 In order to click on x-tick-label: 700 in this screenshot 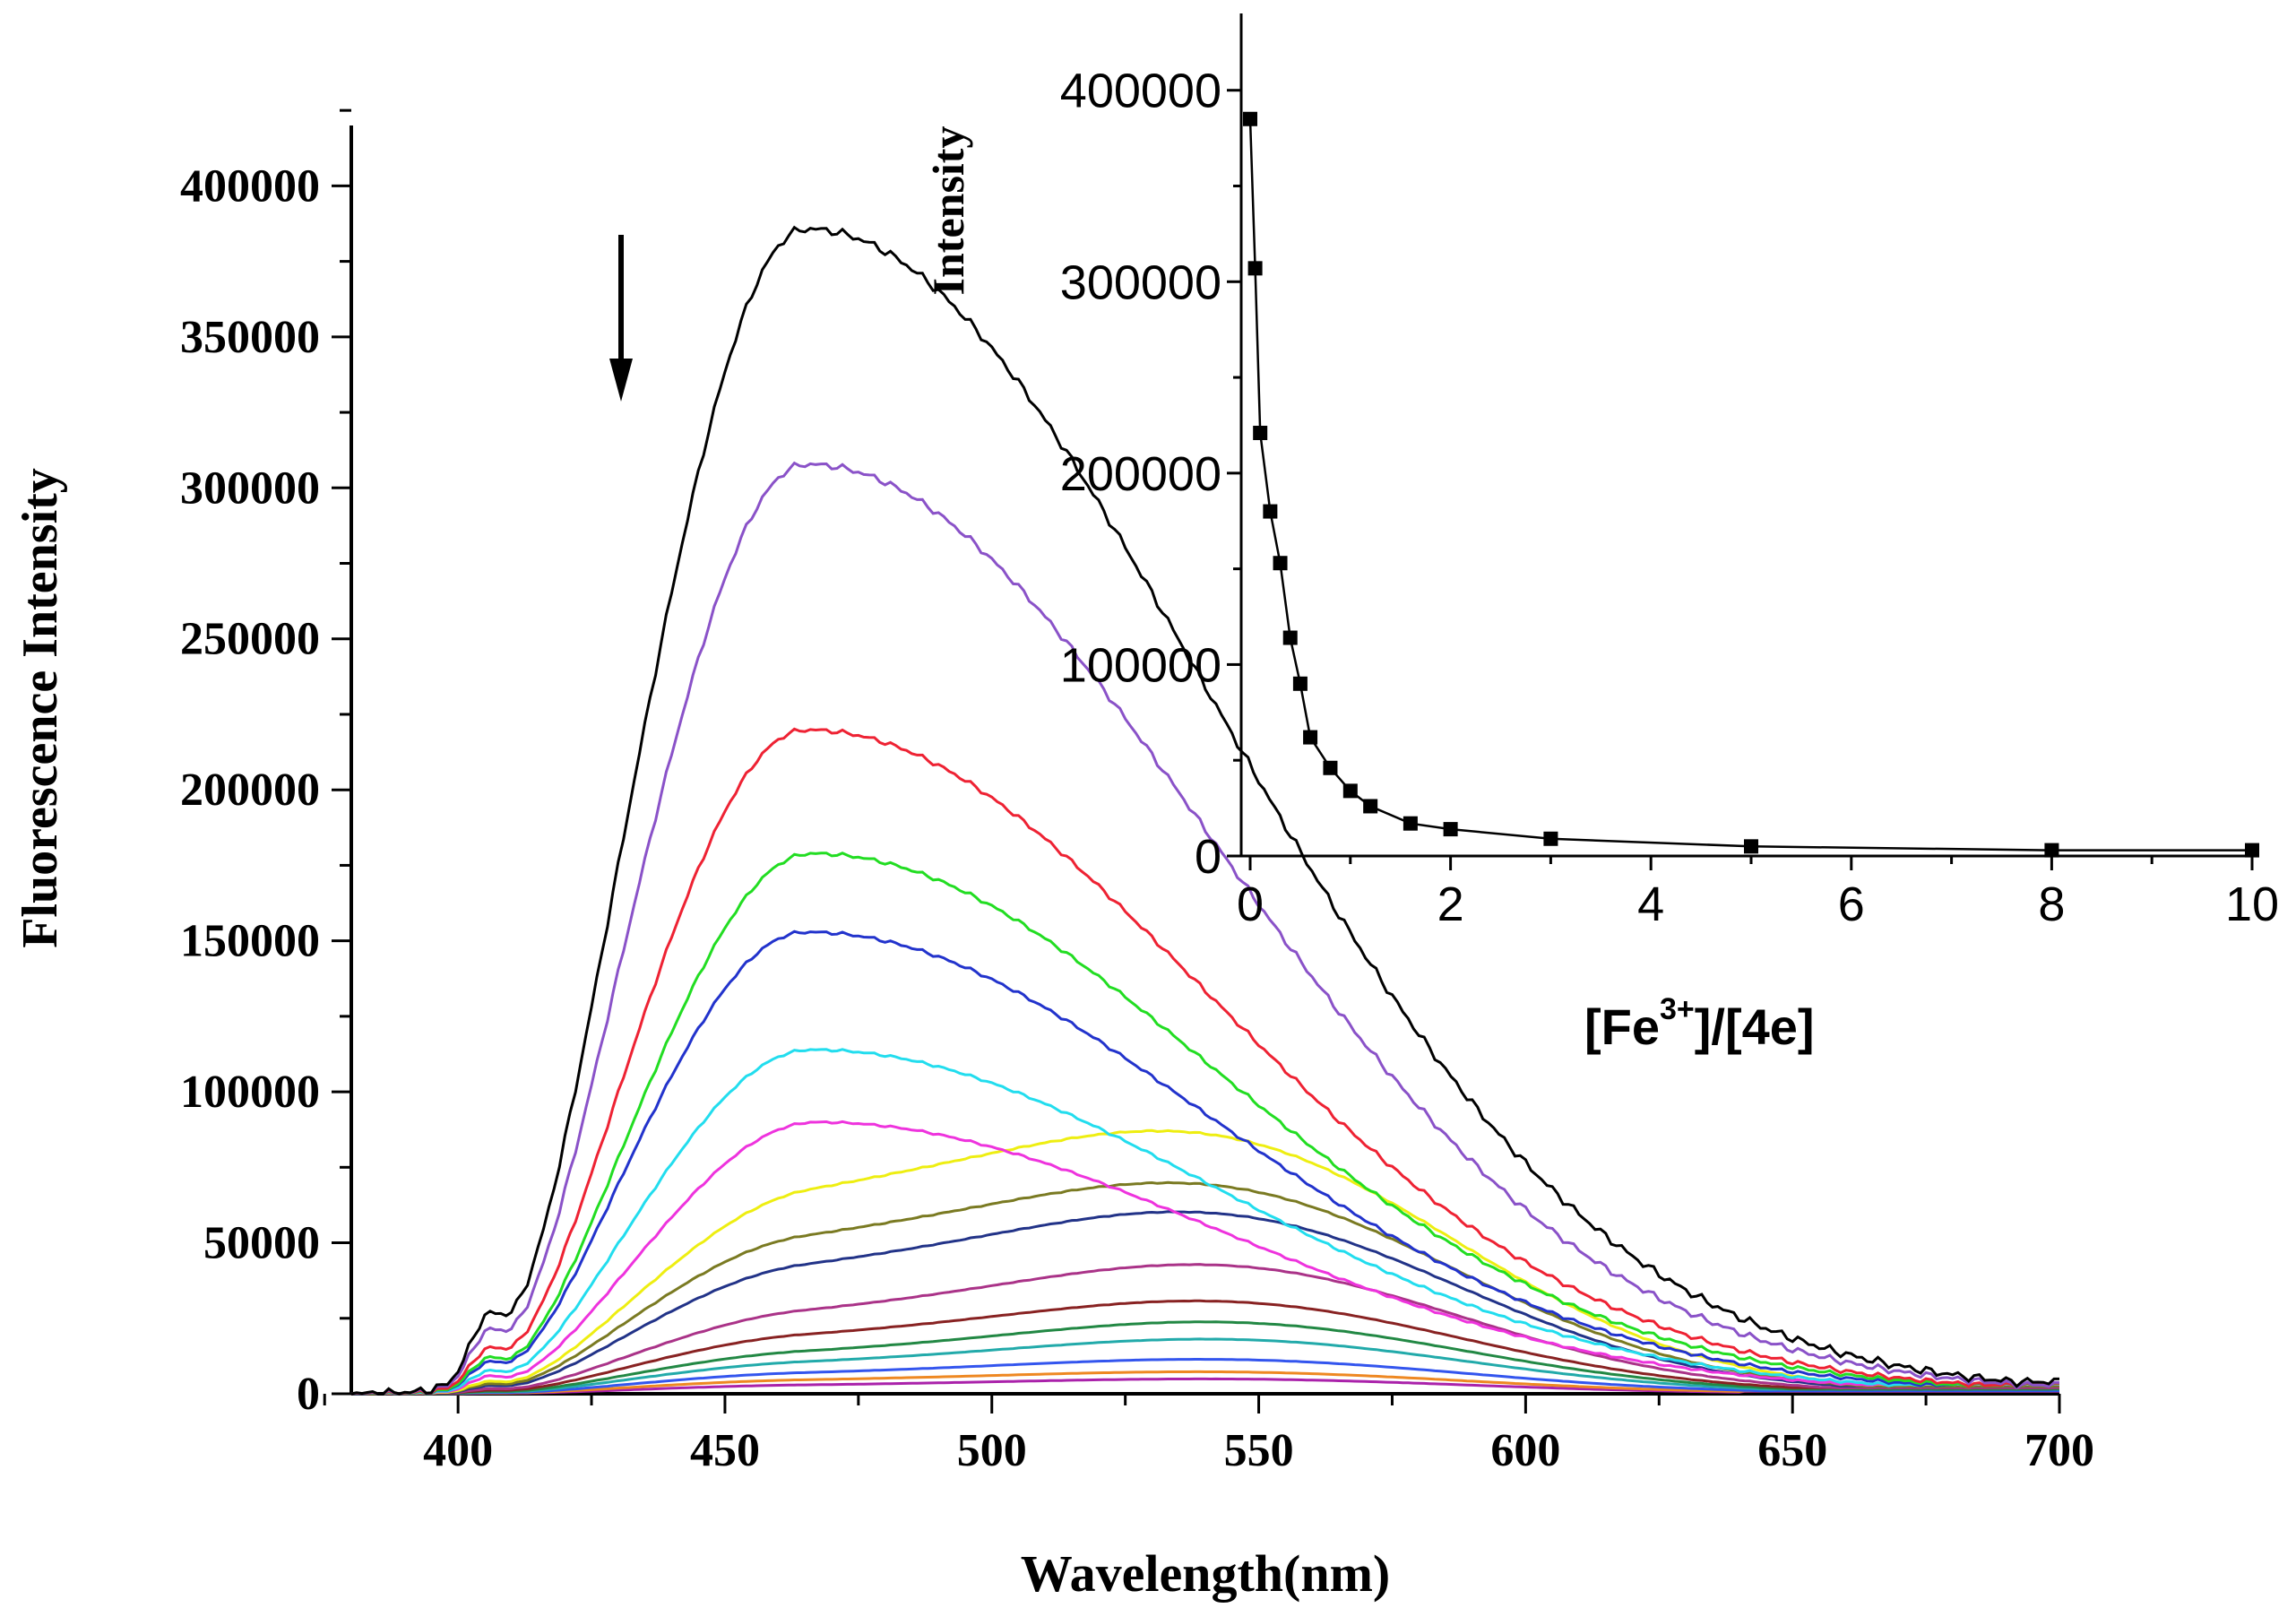, I will do `click(2059, 1450)`.